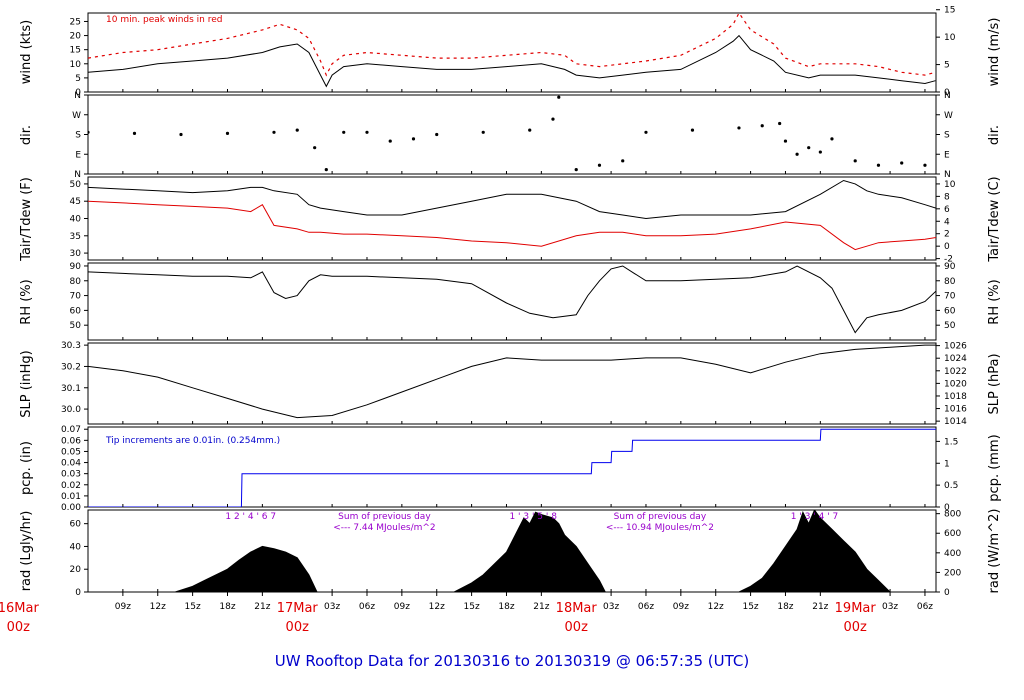 This screenshot has width=1024, height=700. Describe the element at coordinates (856, 608) in the screenshot. I see `day-date-label: 19Mar` at that location.